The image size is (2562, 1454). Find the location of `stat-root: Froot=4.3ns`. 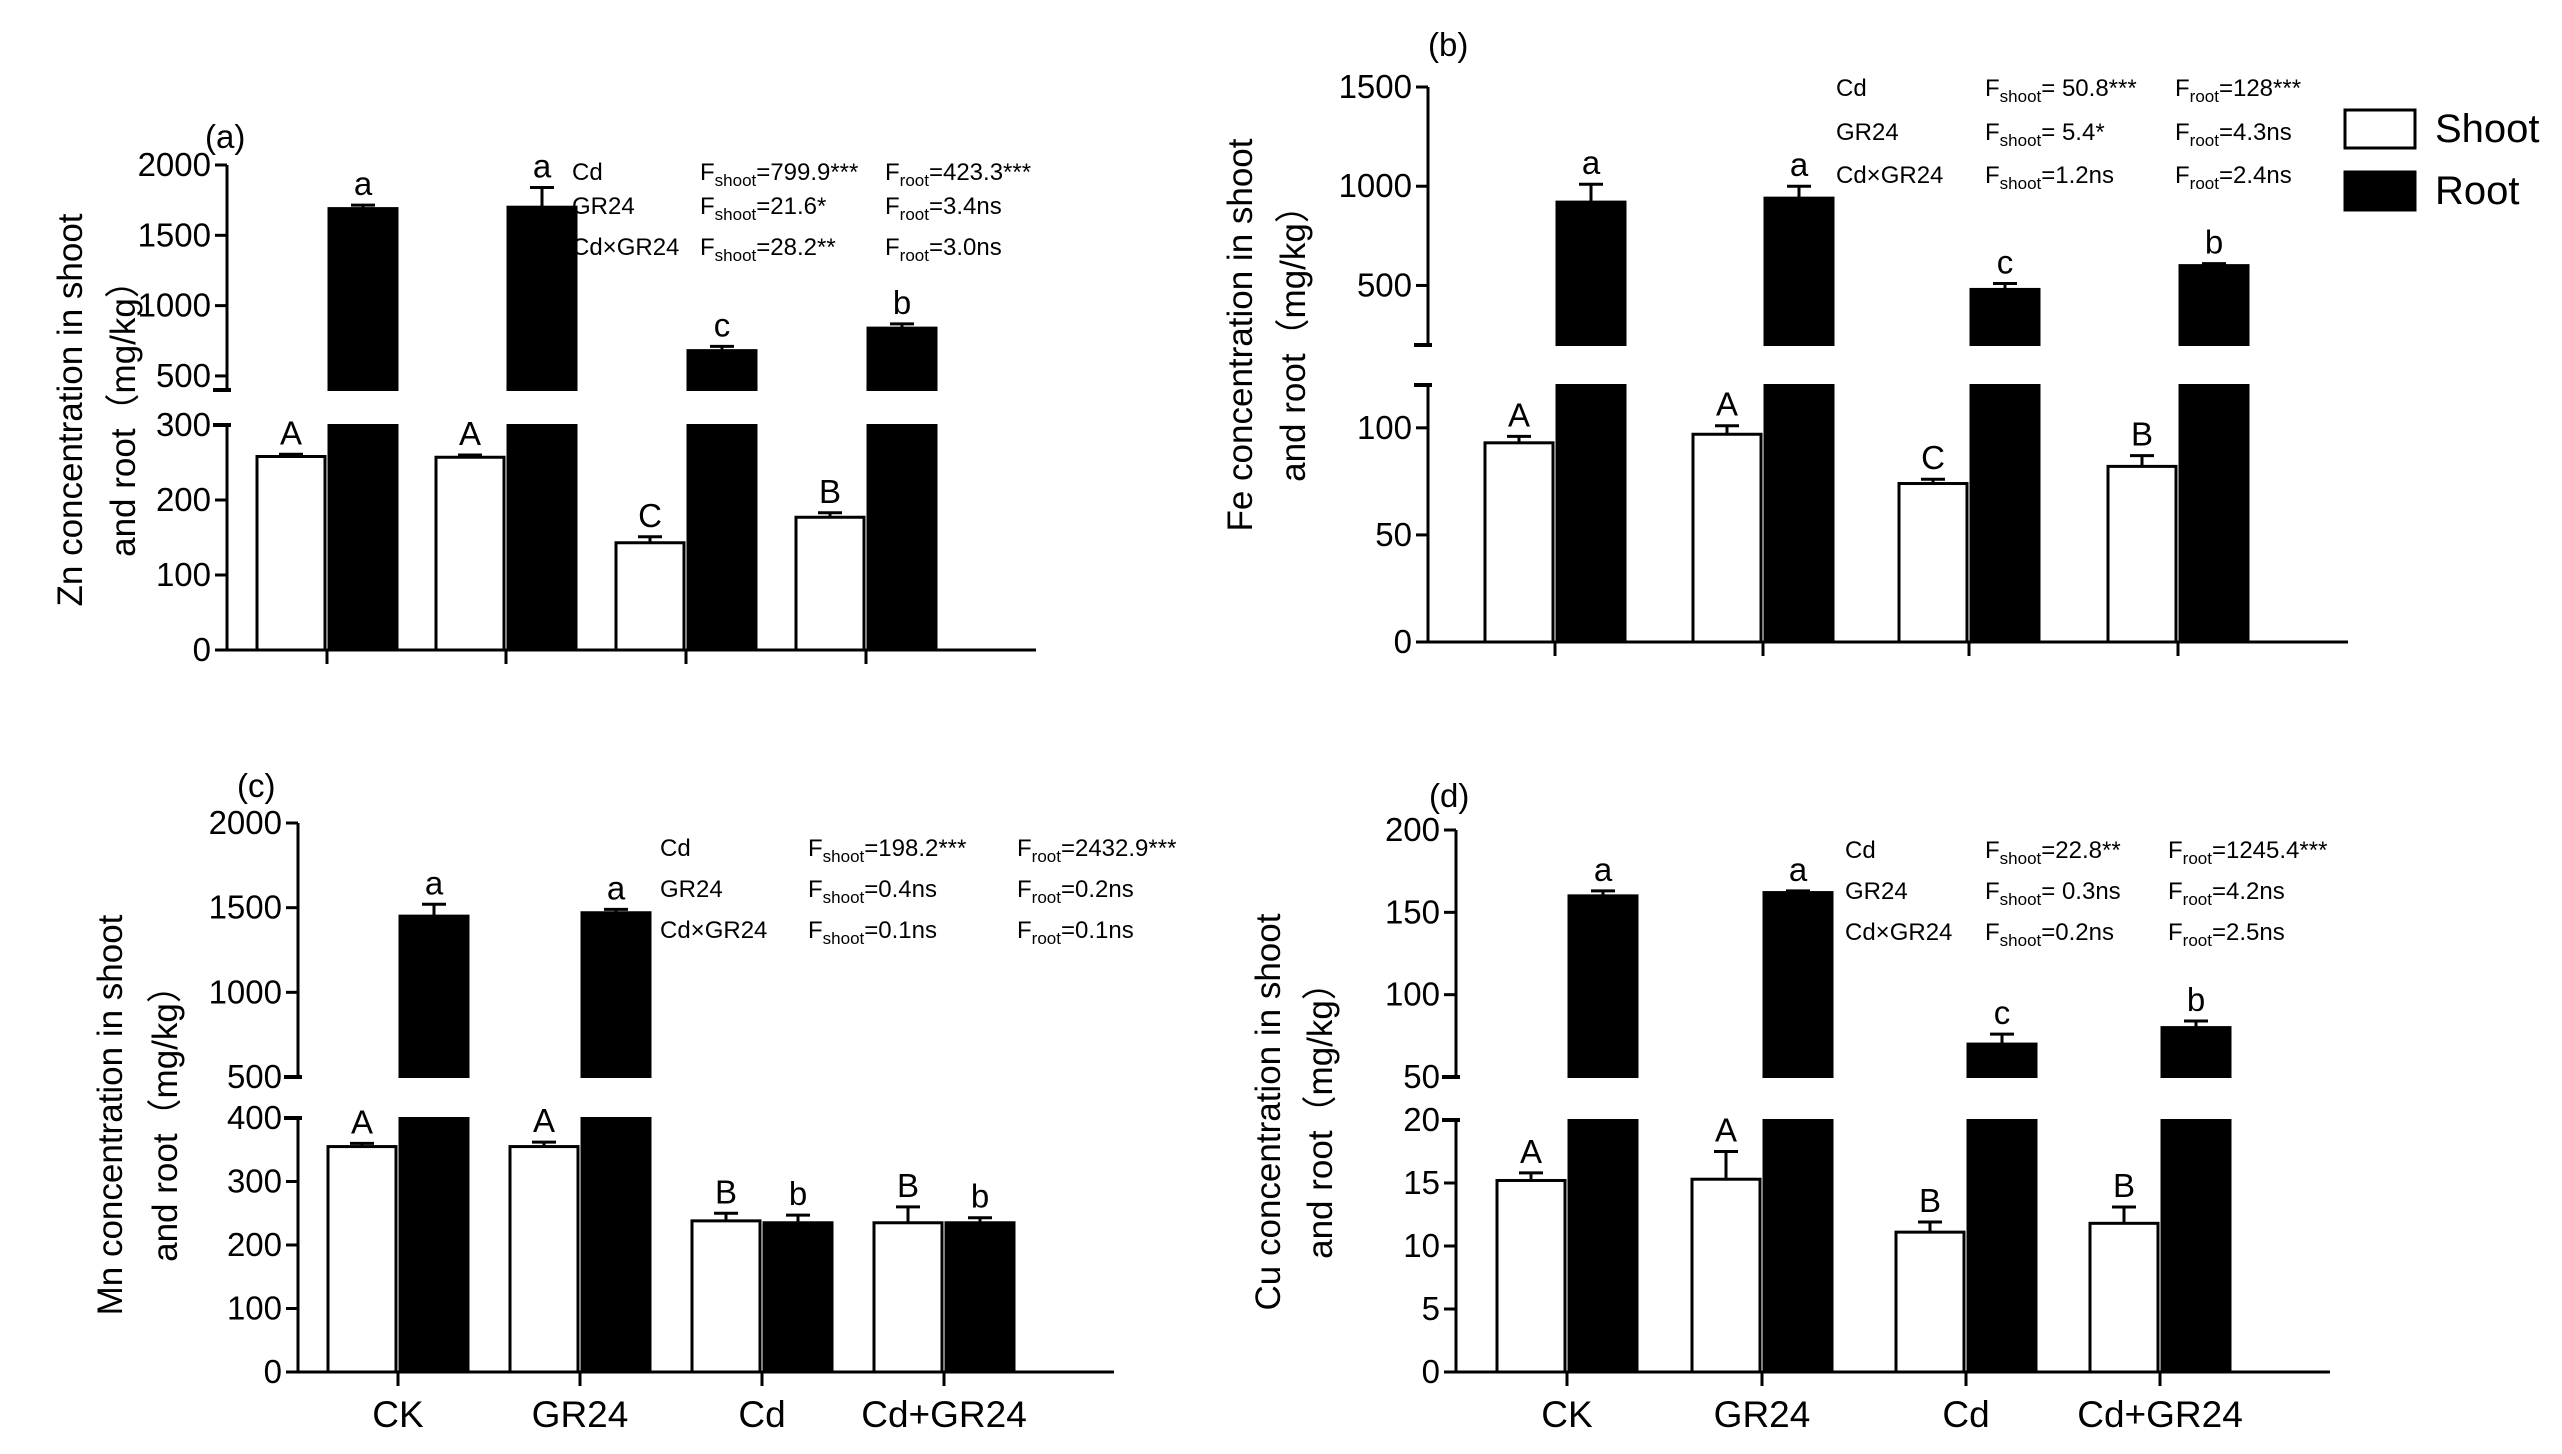

stat-root: Froot=4.3ns is located at coordinates (2233, 134).